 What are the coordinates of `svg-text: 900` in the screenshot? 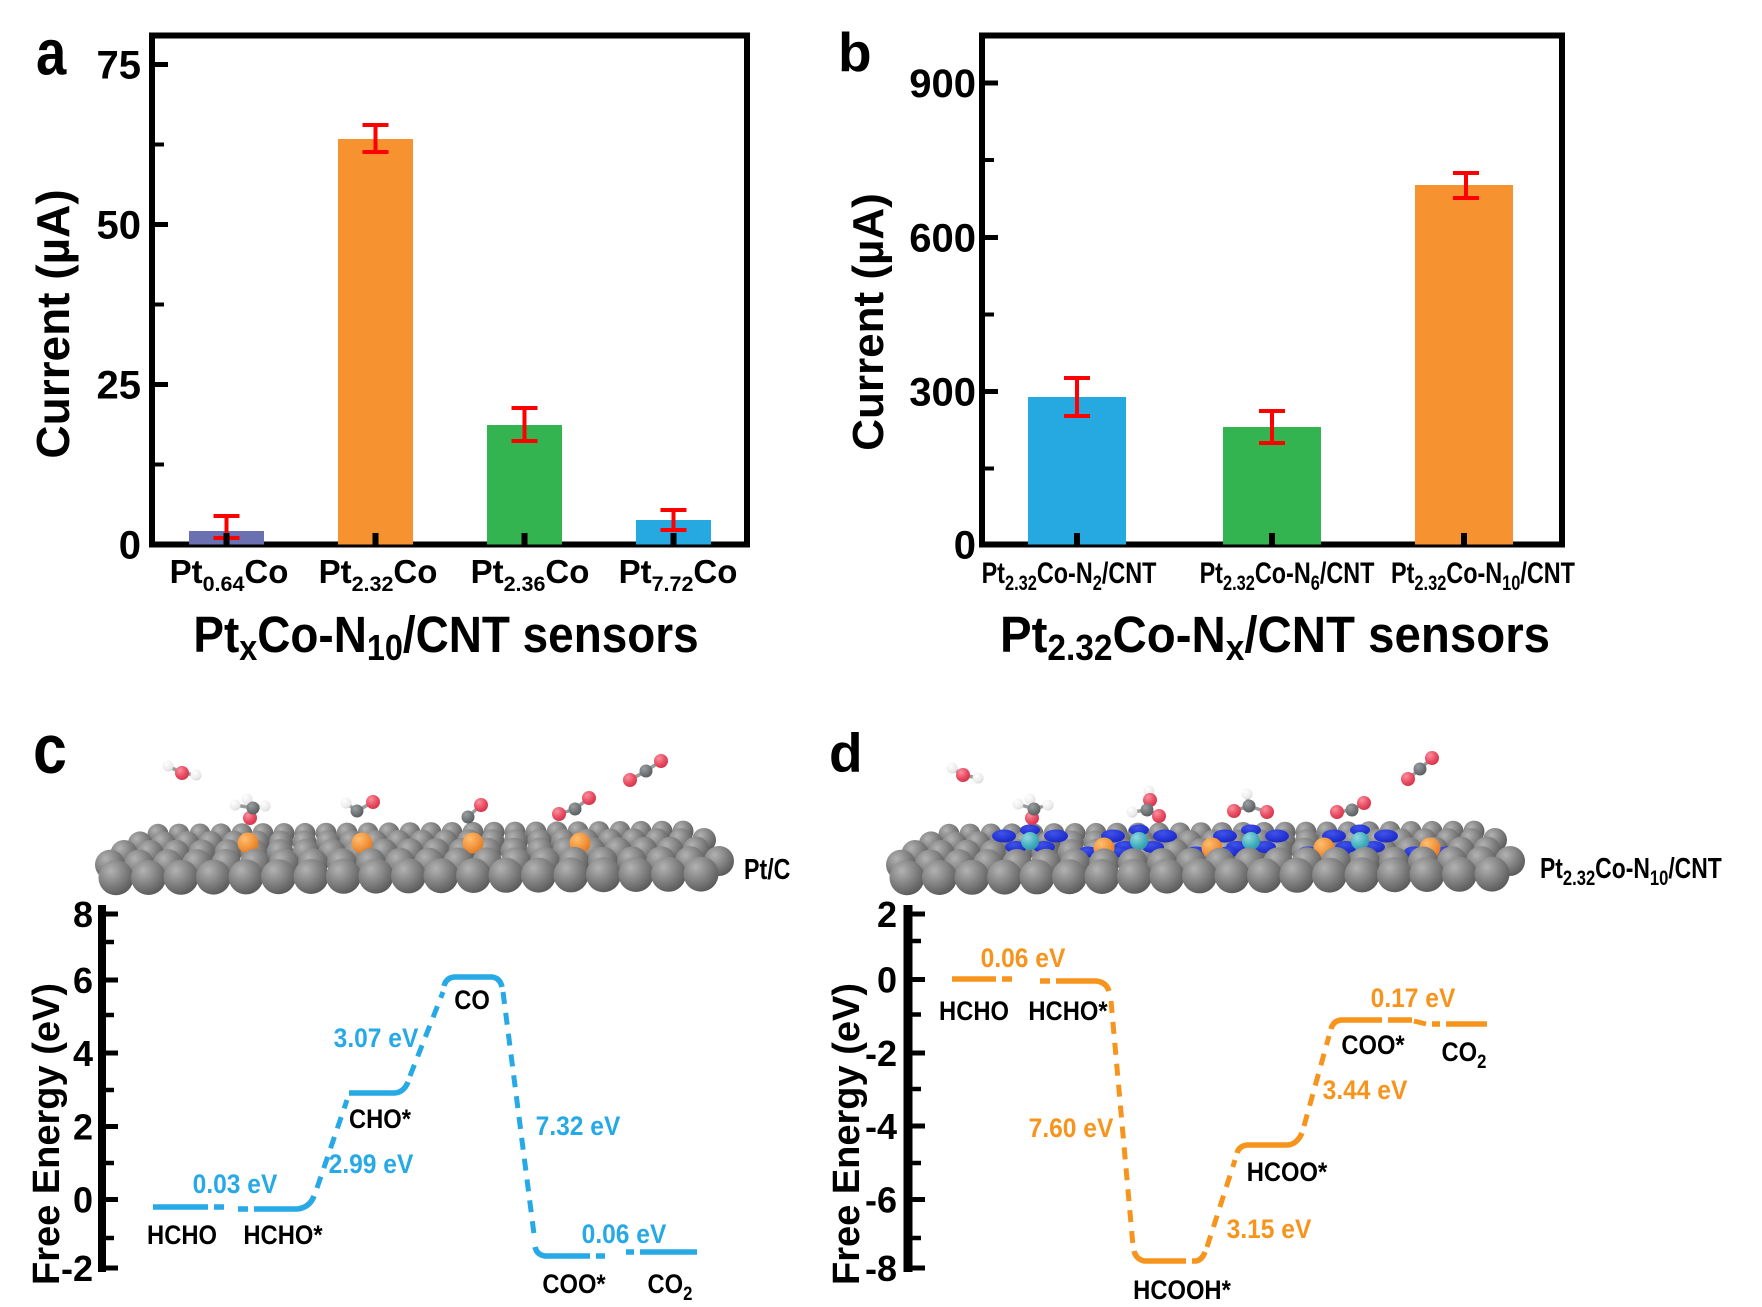 It's located at (942, 84).